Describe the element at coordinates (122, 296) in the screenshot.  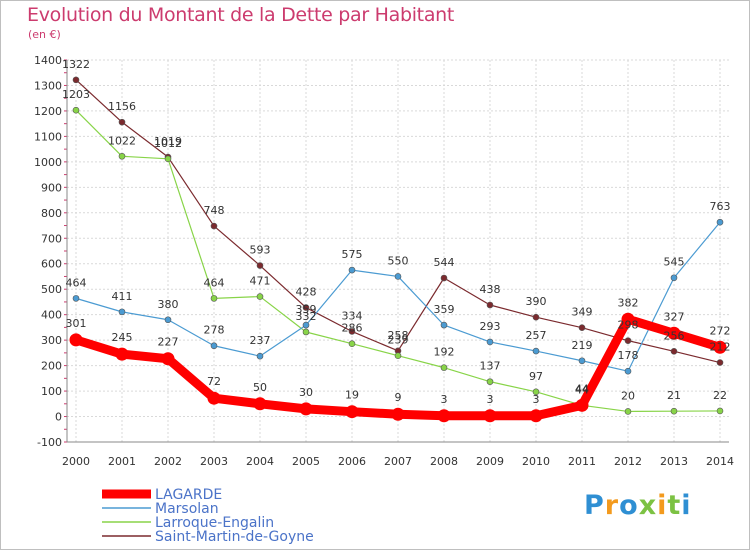
I see `data-label: 411` at that location.